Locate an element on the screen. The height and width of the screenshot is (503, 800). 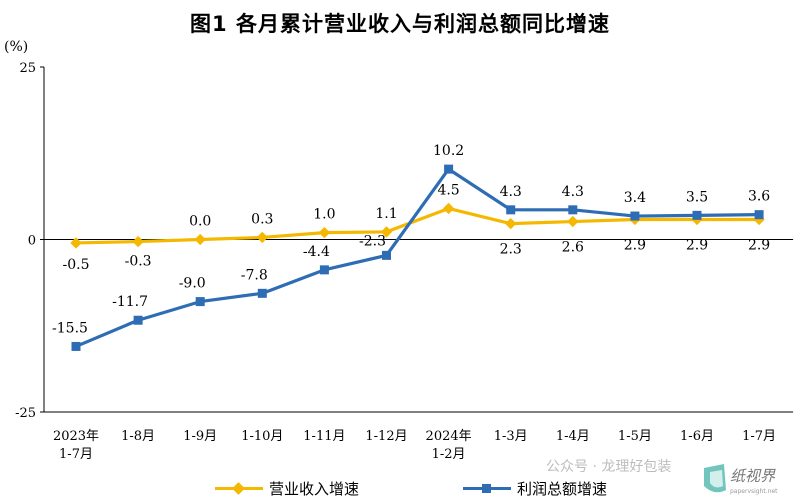
x-tick-label-line: 1-9月 is located at coordinates (200, 436).